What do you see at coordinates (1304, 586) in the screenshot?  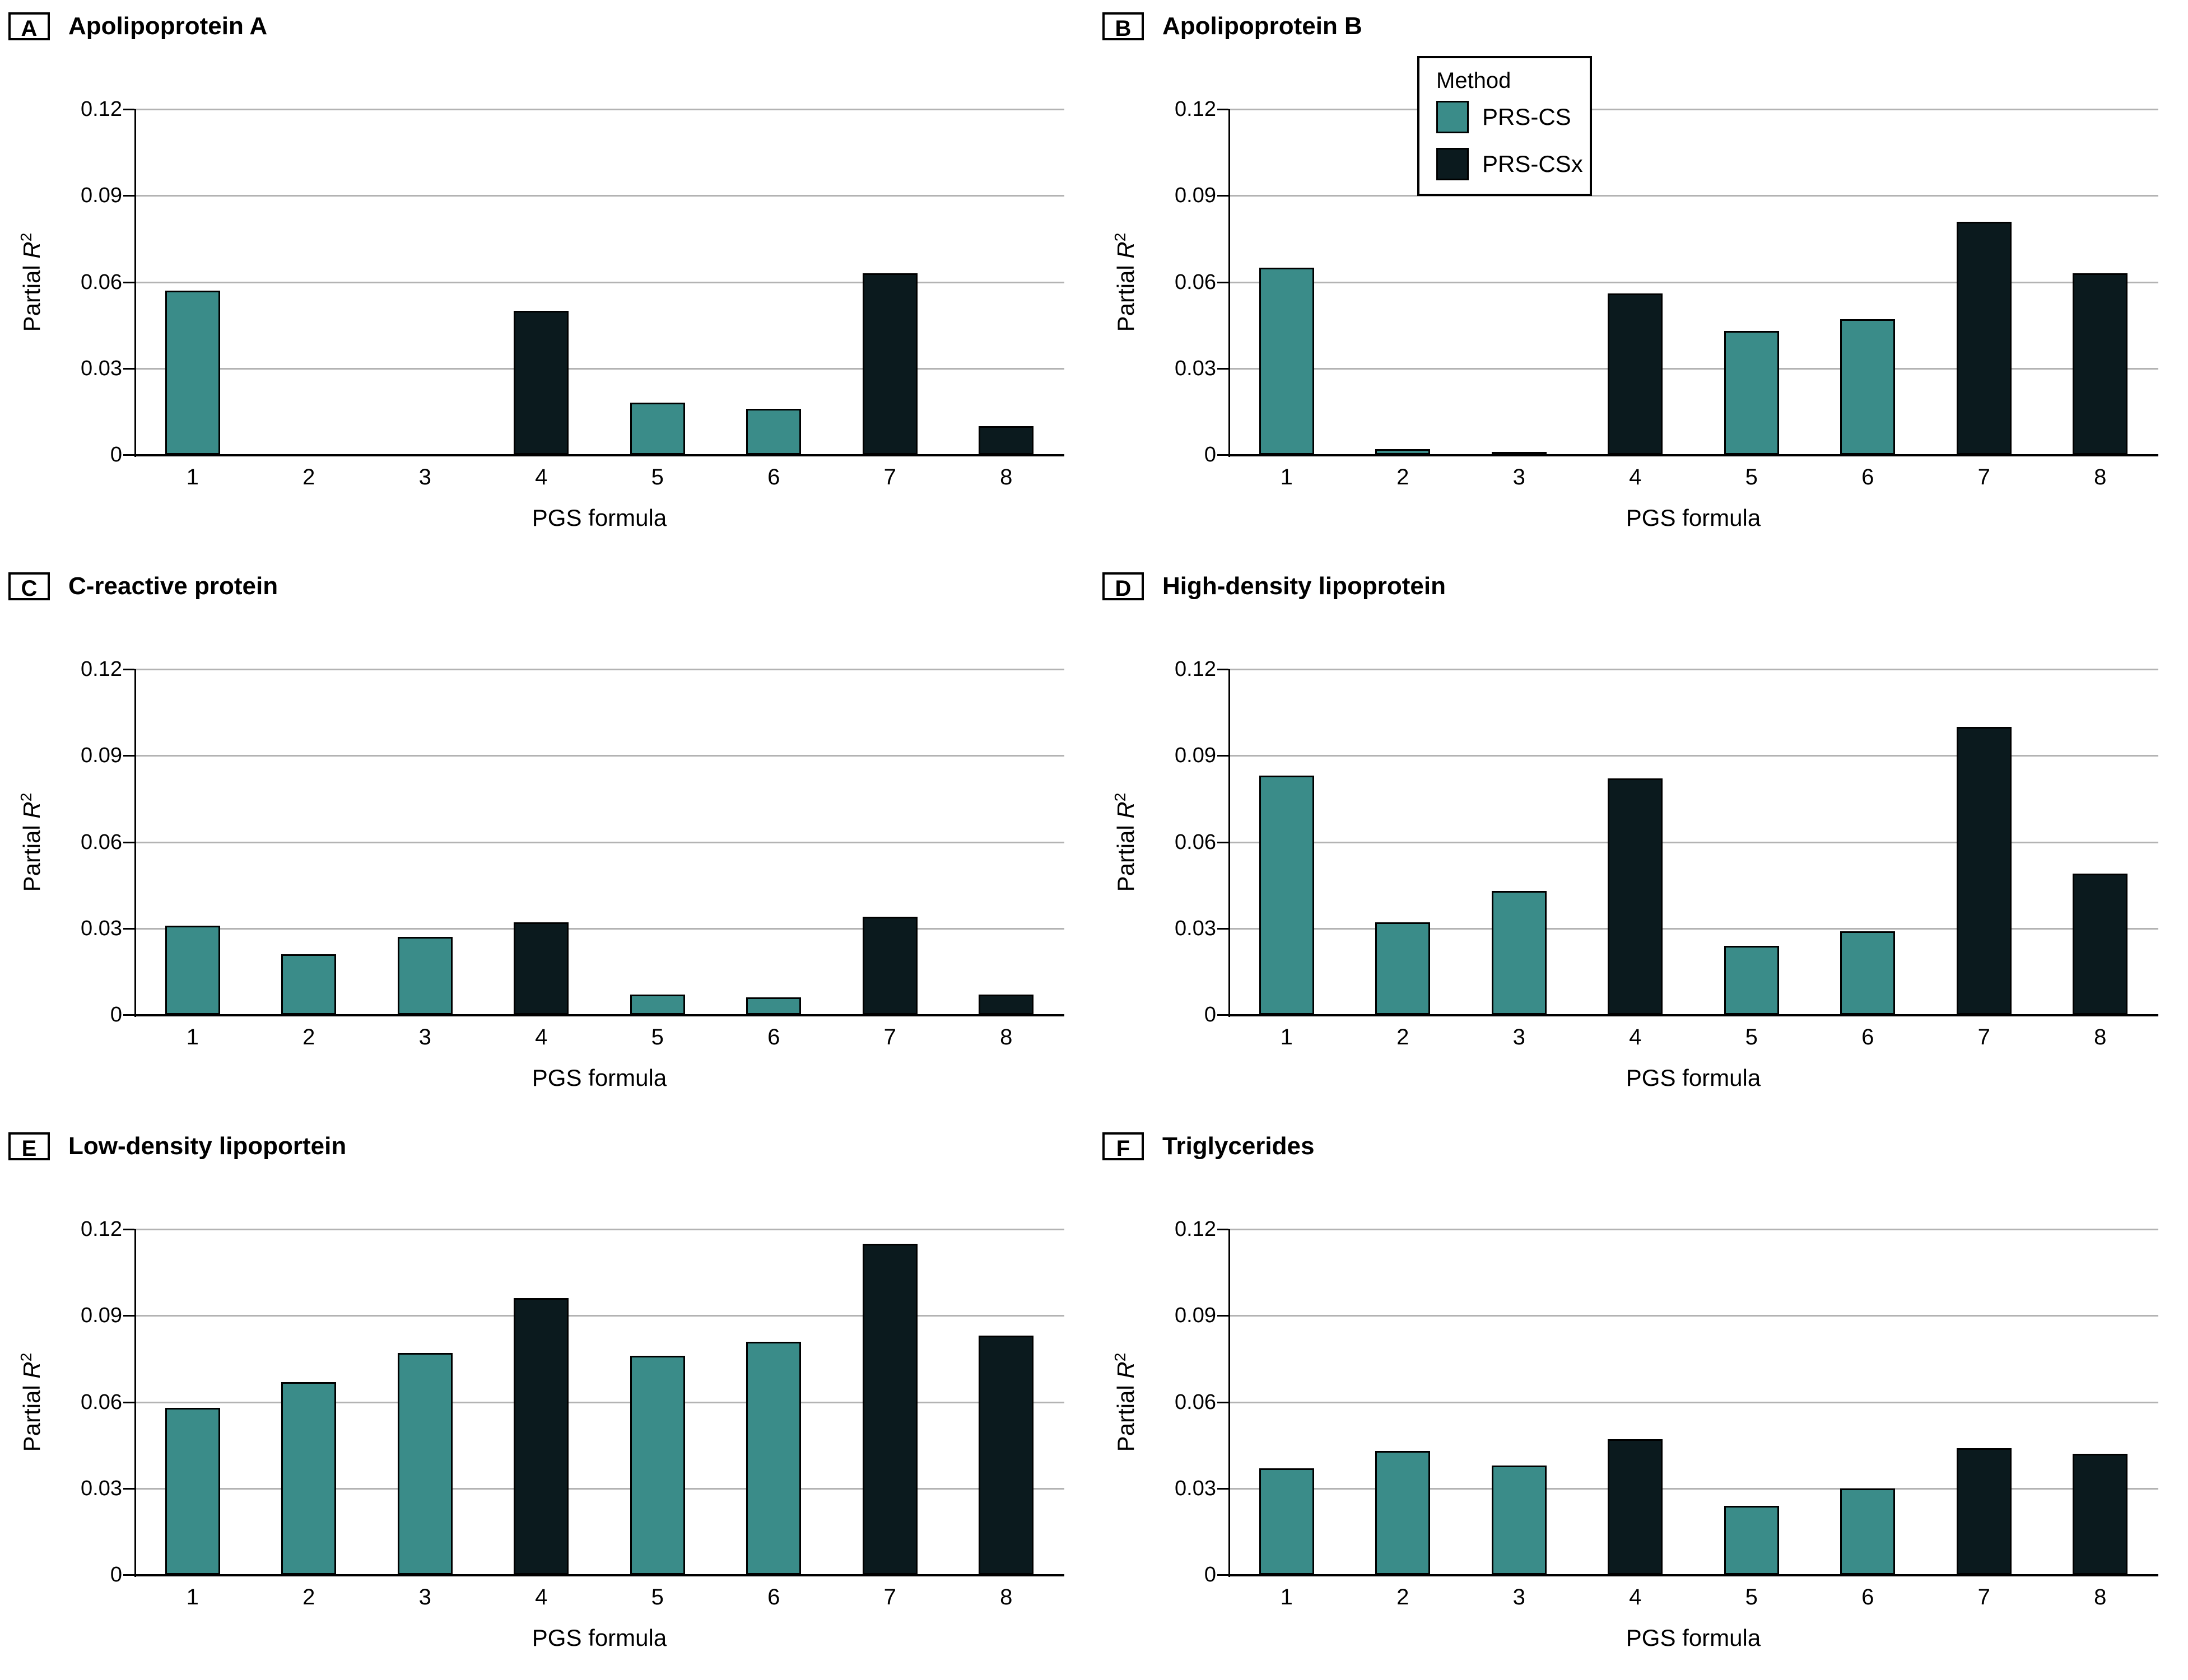 I see `panel-title: High-density lipoprotein` at bounding box center [1304, 586].